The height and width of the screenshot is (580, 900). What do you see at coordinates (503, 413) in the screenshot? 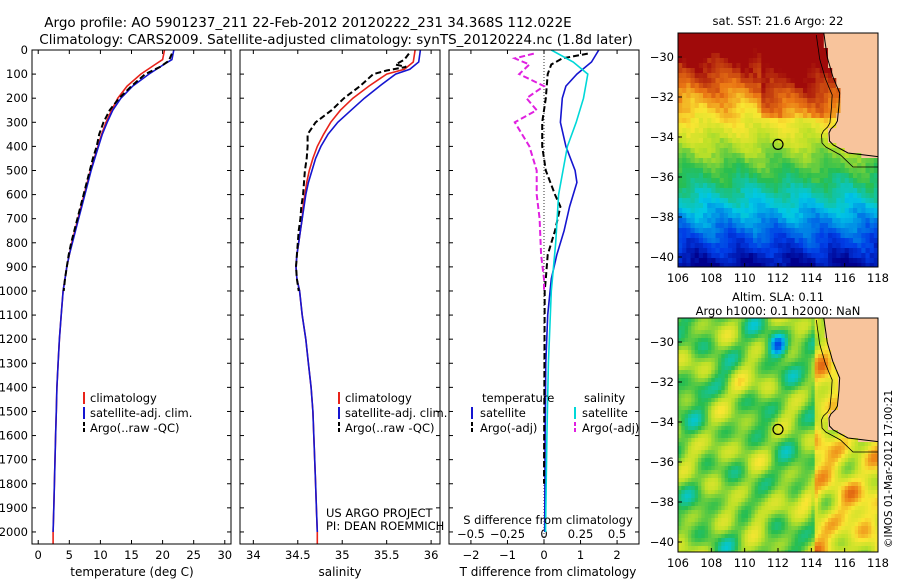
I see `legend-label-t-satellite: satellite` at bounding box center [503, 413].